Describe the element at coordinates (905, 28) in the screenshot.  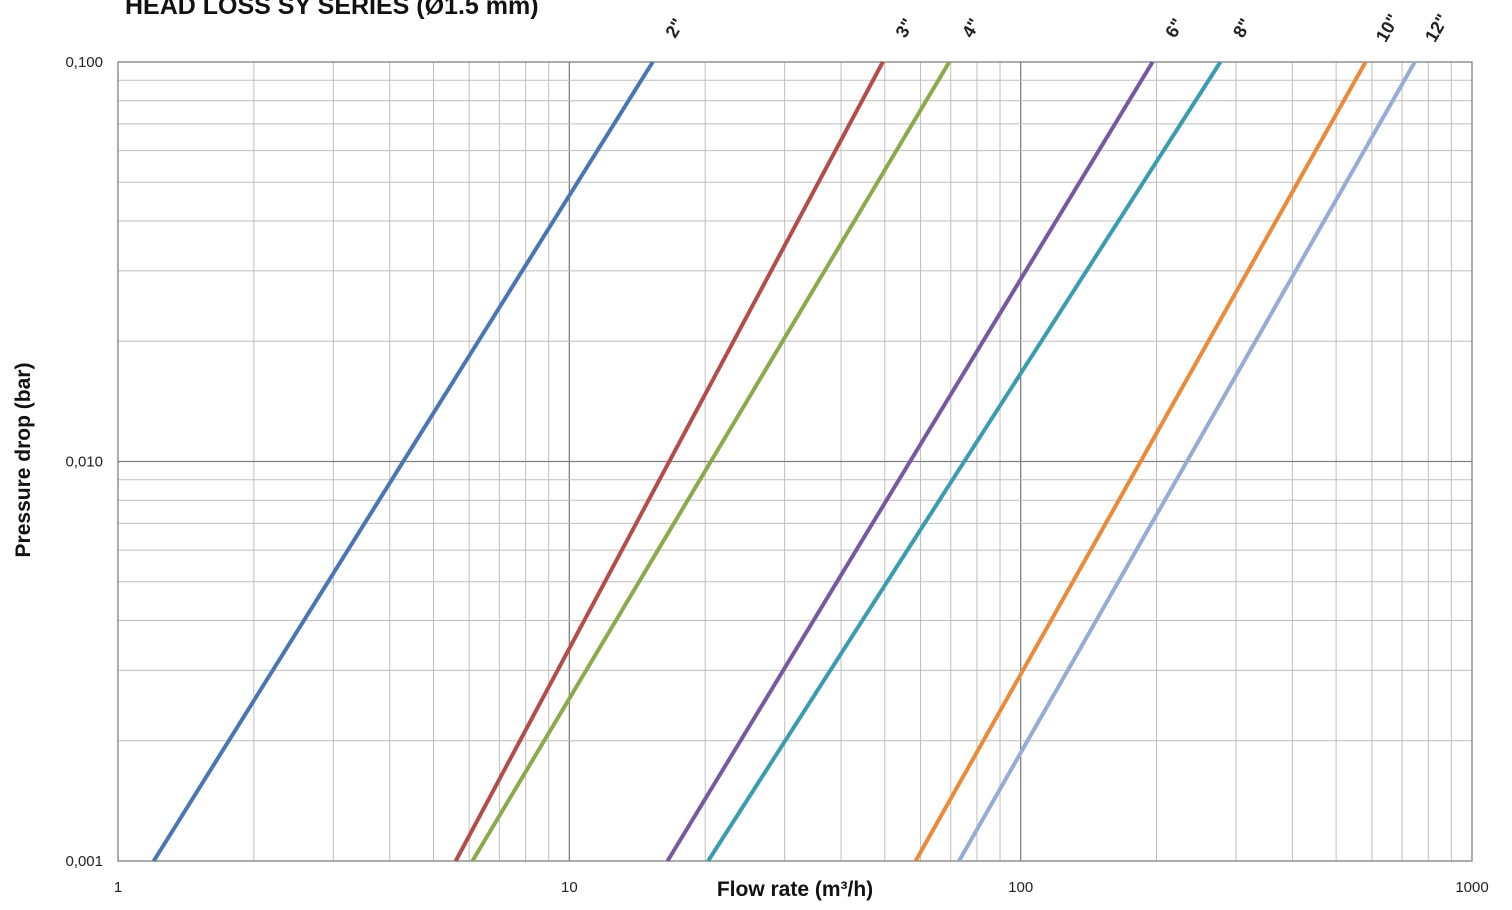
I see `series-label-2: 3"` at that location.